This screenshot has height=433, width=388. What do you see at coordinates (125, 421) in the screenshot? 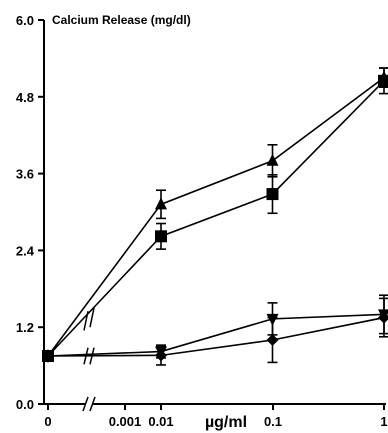
I see `x-tick-label: 0.001` at bounding box center [125, 421].